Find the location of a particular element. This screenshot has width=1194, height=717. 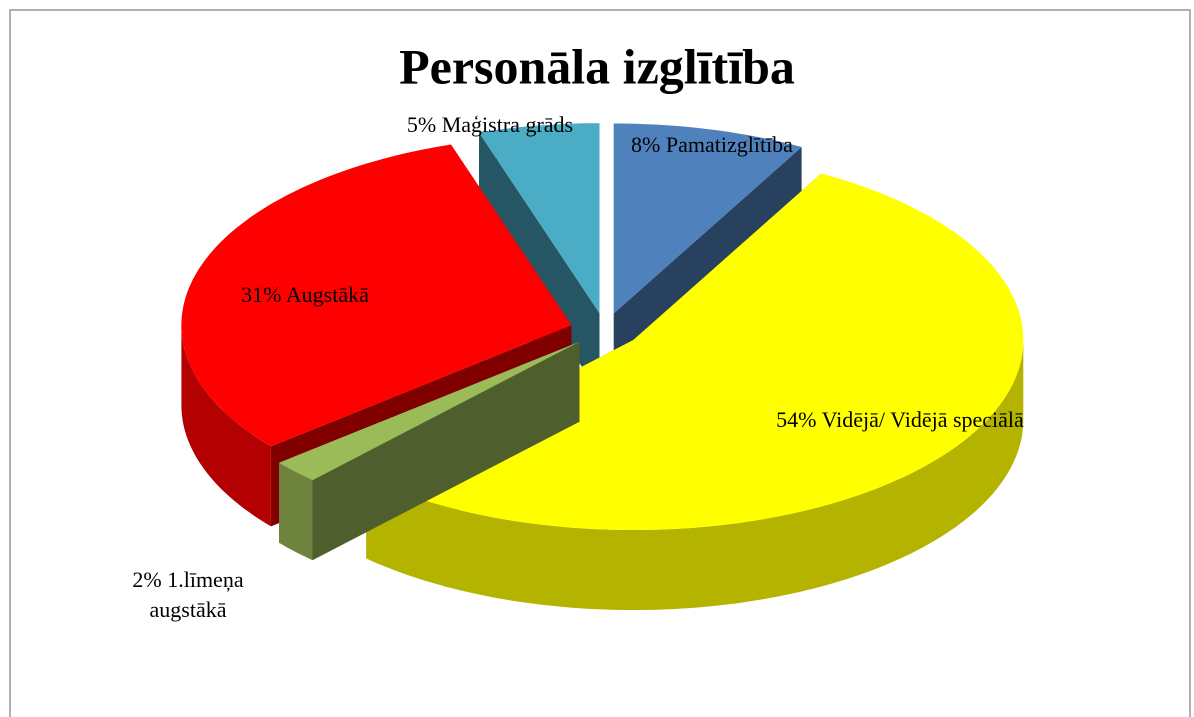

label-value: 5% is located at coordinates (421, 124).